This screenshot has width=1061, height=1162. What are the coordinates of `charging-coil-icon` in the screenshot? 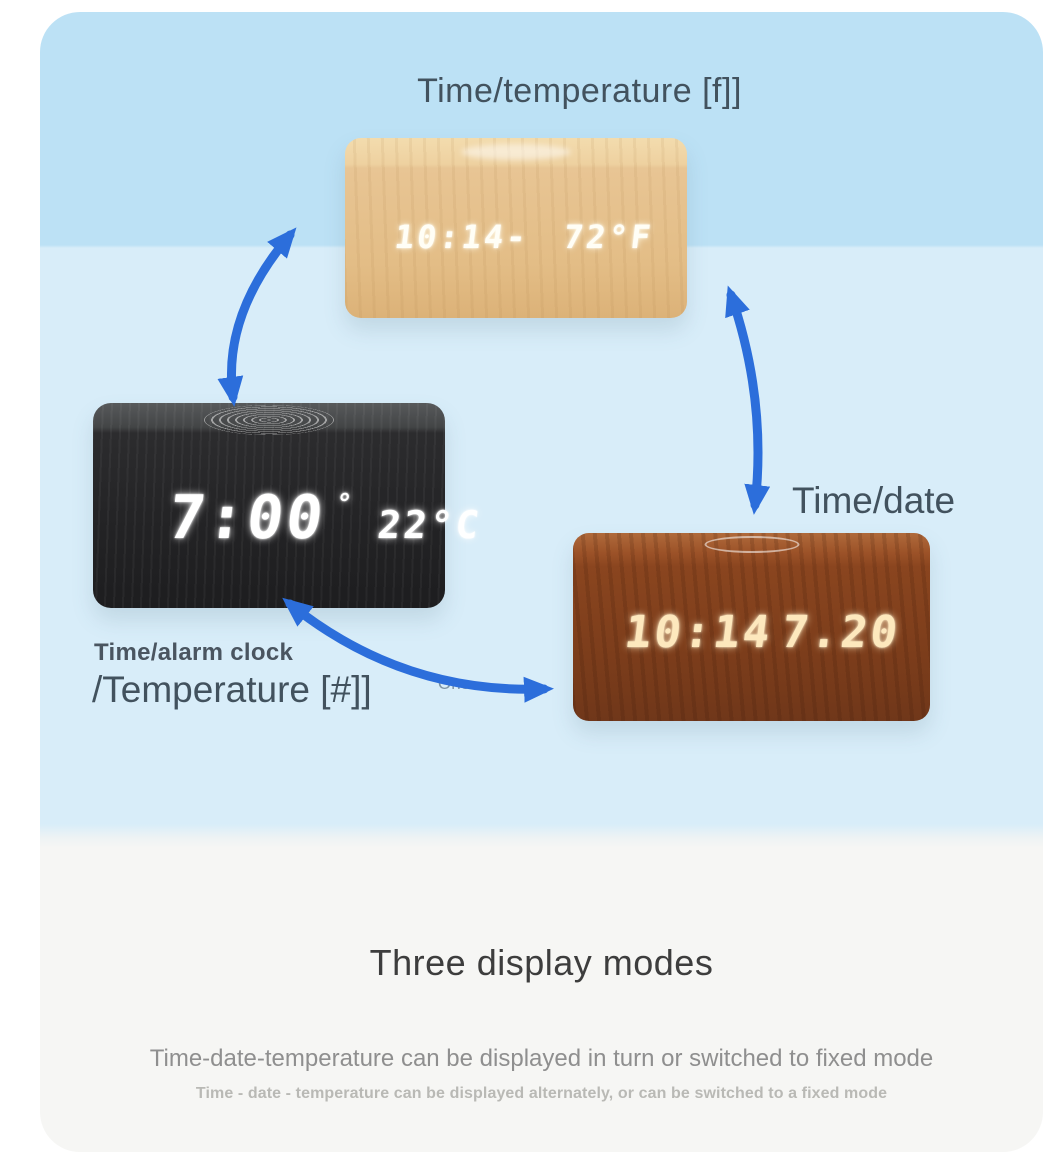 It's located at (269, 420).